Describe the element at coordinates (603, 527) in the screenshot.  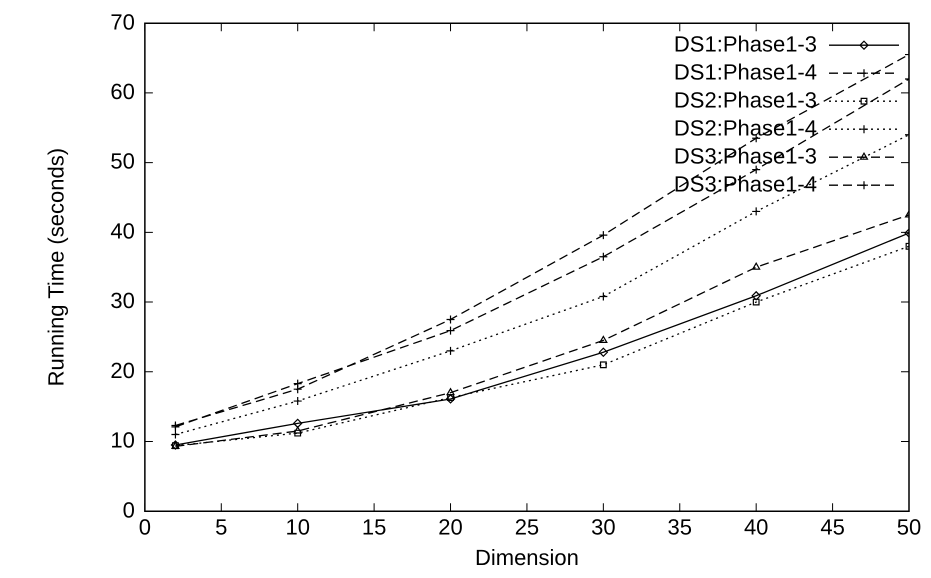
I see `x-tick-label: 30` at that location.